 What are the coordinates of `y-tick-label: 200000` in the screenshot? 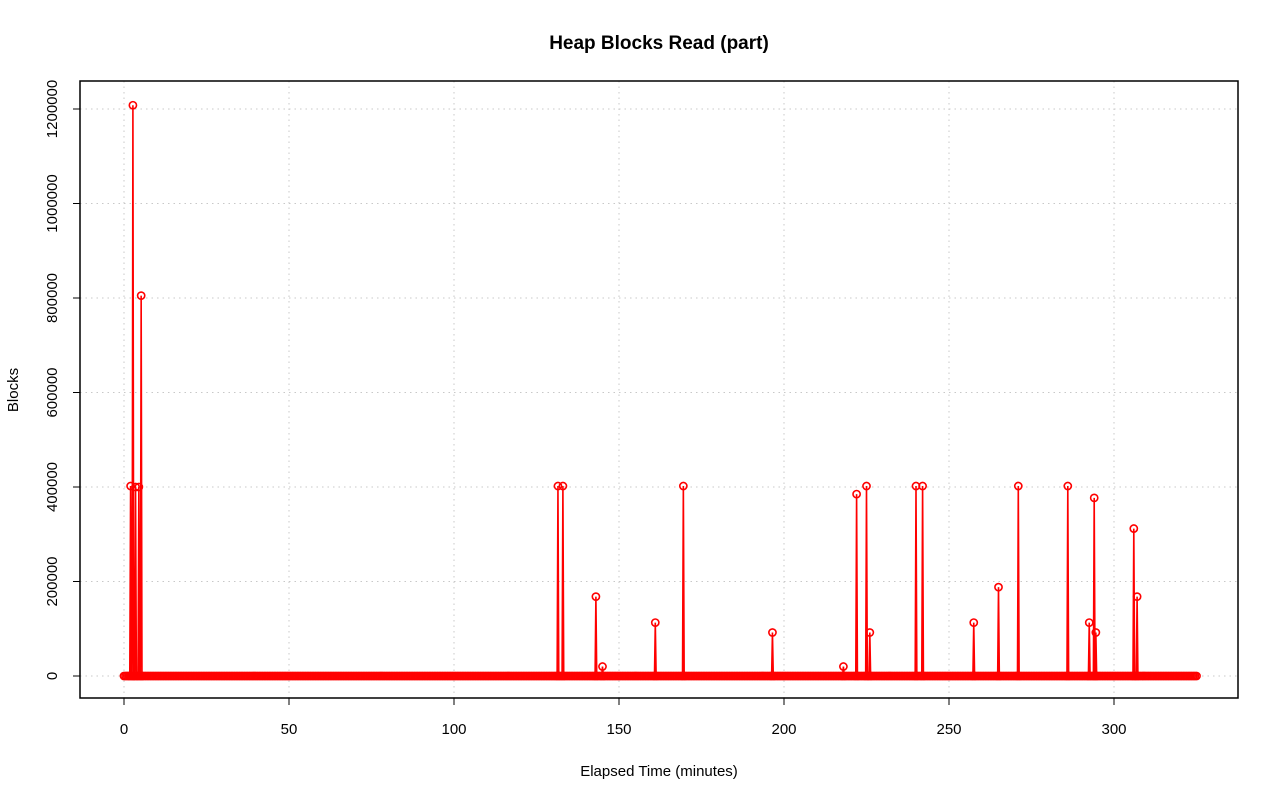 It's located at (52, 581).